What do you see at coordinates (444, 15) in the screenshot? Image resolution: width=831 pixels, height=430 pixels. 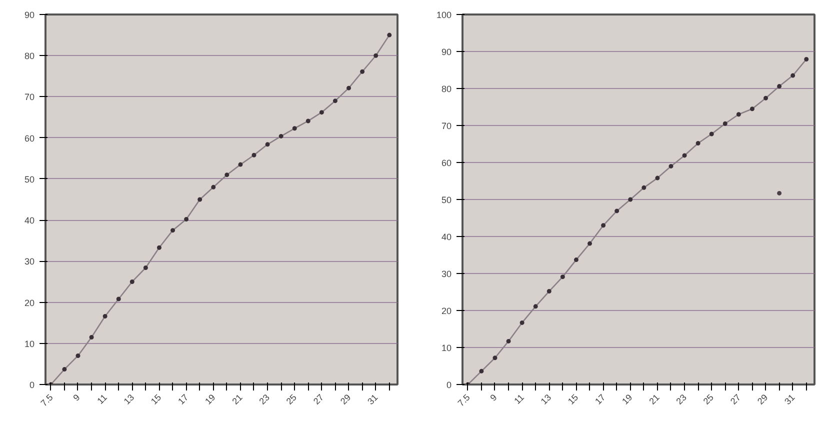 I see `y-tick-label: 100` at bounding box center [444, 15].